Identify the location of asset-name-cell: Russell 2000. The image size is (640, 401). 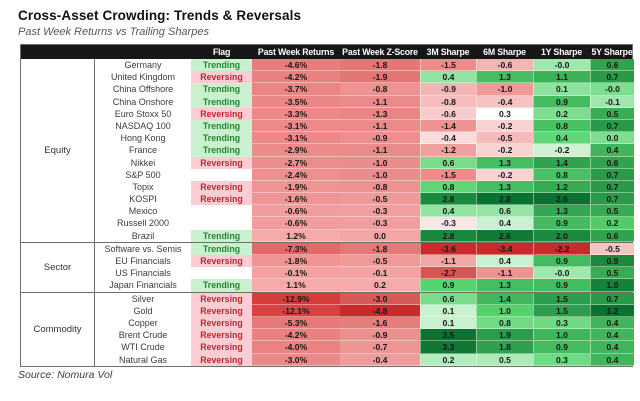
(143, 223).